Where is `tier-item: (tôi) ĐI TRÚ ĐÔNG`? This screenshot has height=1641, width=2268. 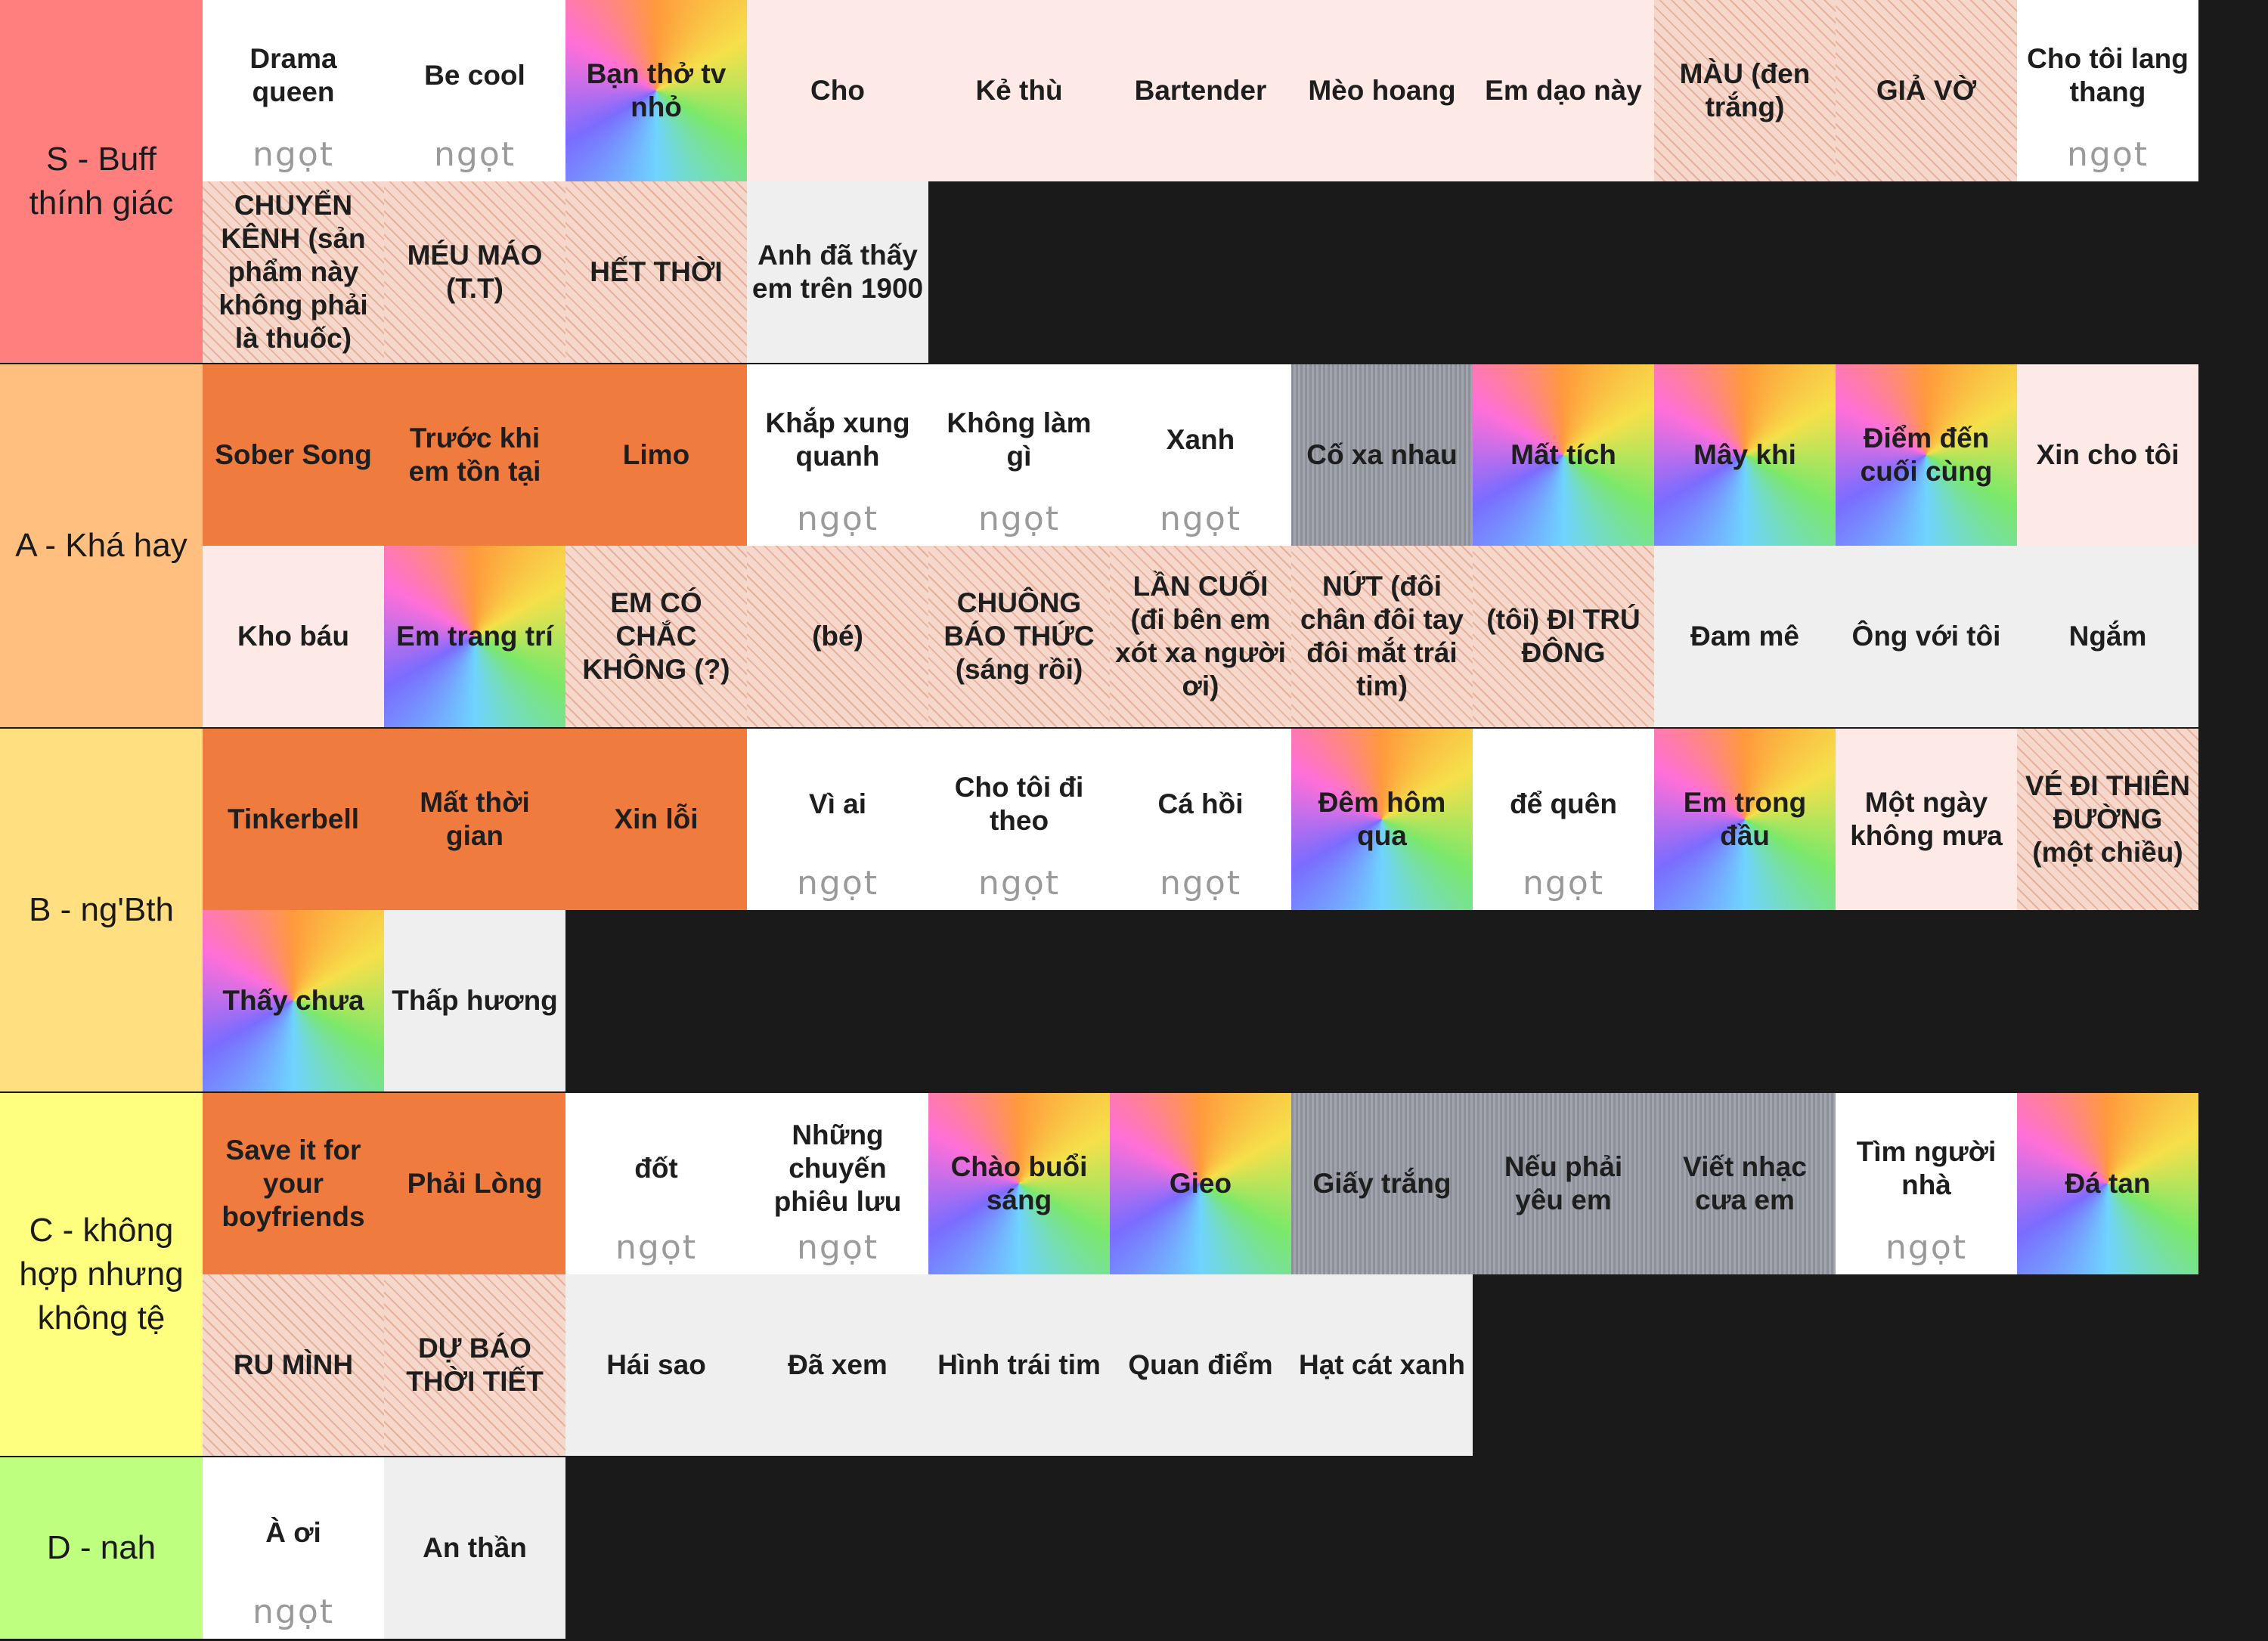 tier-item: (tôi) ĐI TRÚ ĐÔNG is located at coordinates (1563, 636).